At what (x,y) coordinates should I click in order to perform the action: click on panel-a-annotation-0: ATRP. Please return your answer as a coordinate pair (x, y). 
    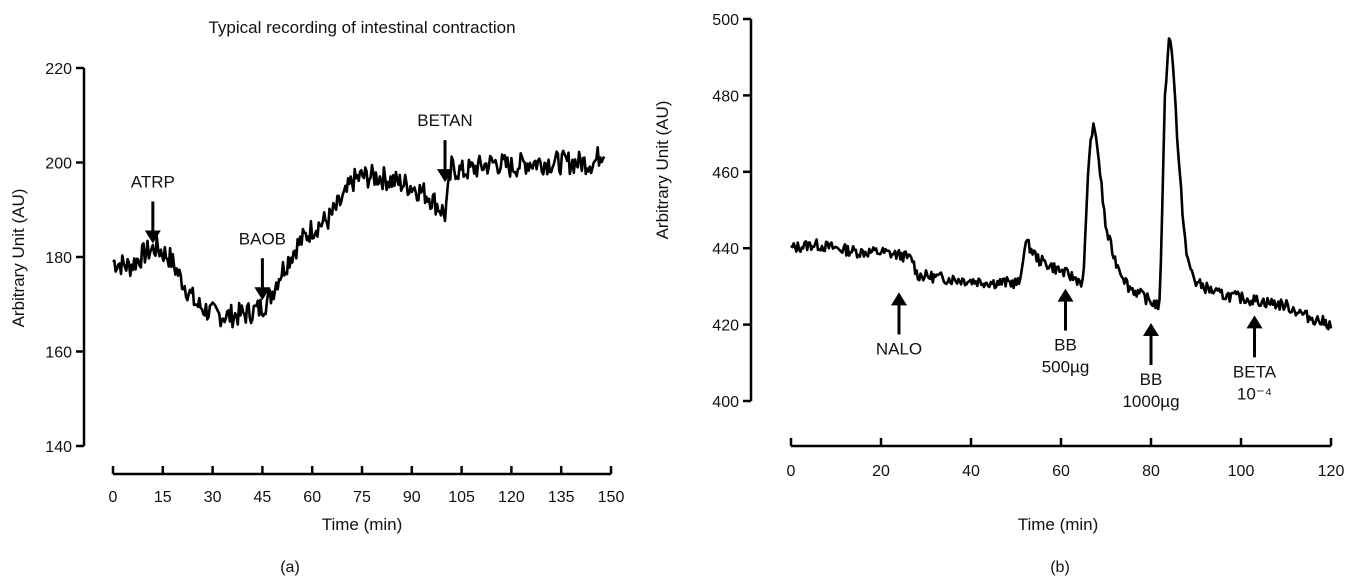
    Looking at the image, I should click on (153, 208).